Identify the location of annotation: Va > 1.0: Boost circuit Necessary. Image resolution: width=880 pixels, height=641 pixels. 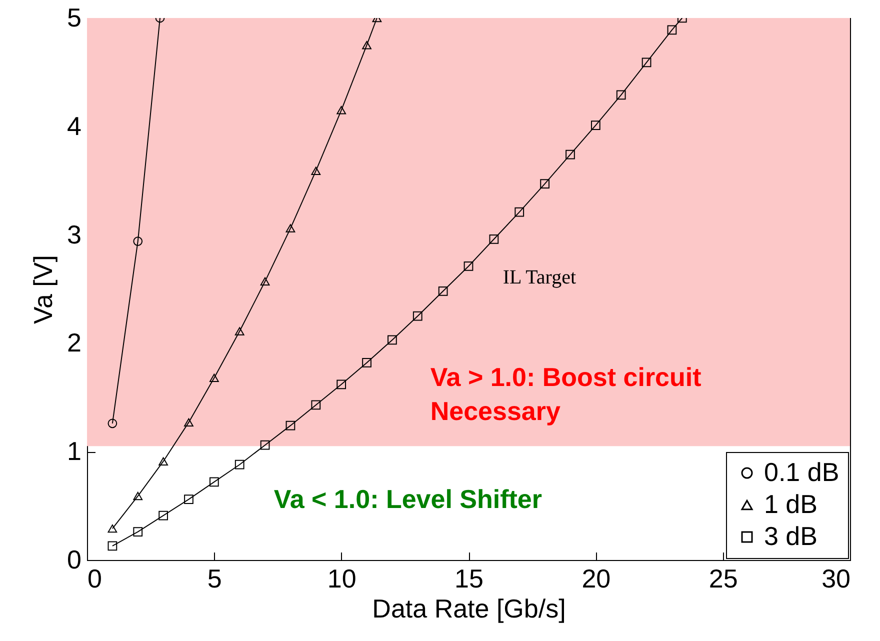
(566, 394).